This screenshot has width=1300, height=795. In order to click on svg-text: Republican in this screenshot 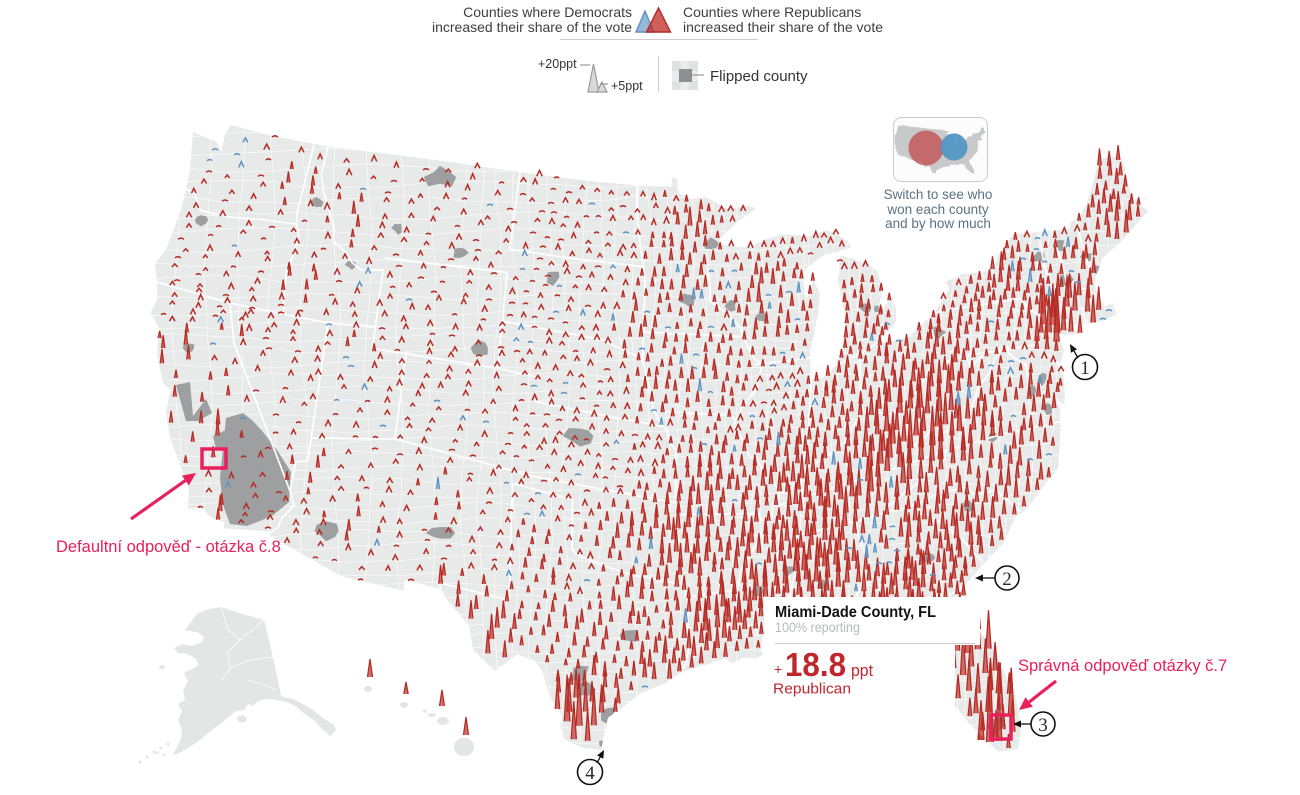, I will do `click(812, 689)`.